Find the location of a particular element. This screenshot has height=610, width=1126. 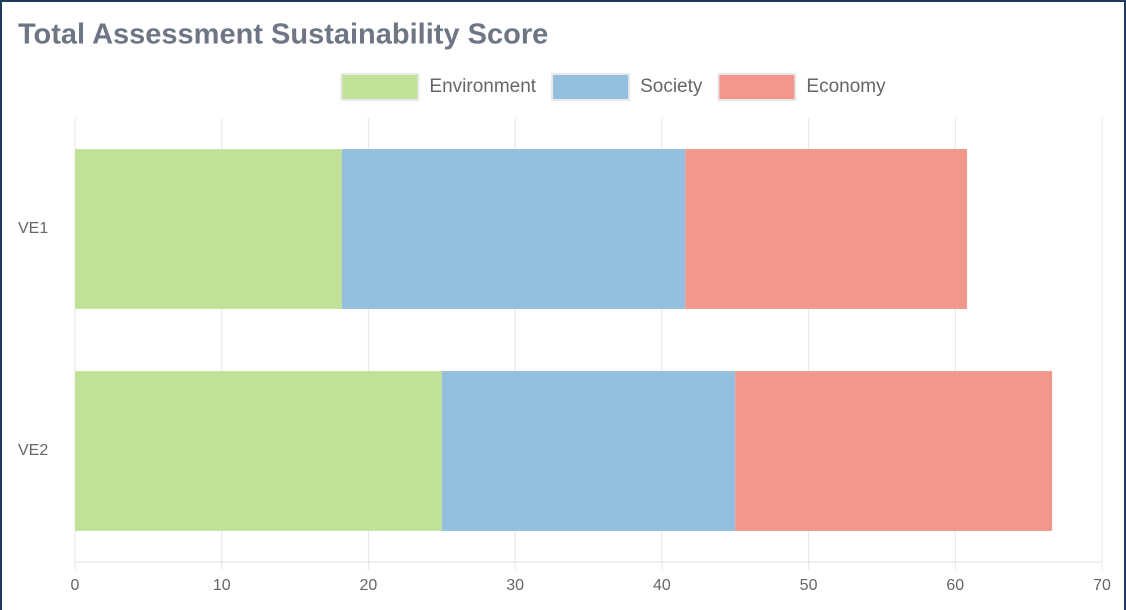

x-tick-label: 20 is located at coordinates (369, 585).